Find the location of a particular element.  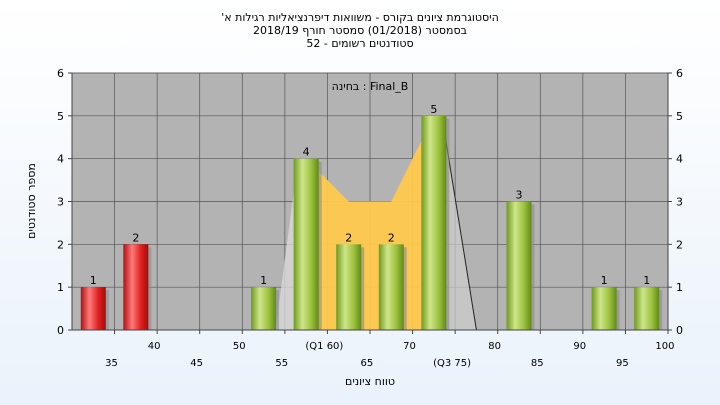

y-tick-label-right: 1 is located at coordinates (679, 287).